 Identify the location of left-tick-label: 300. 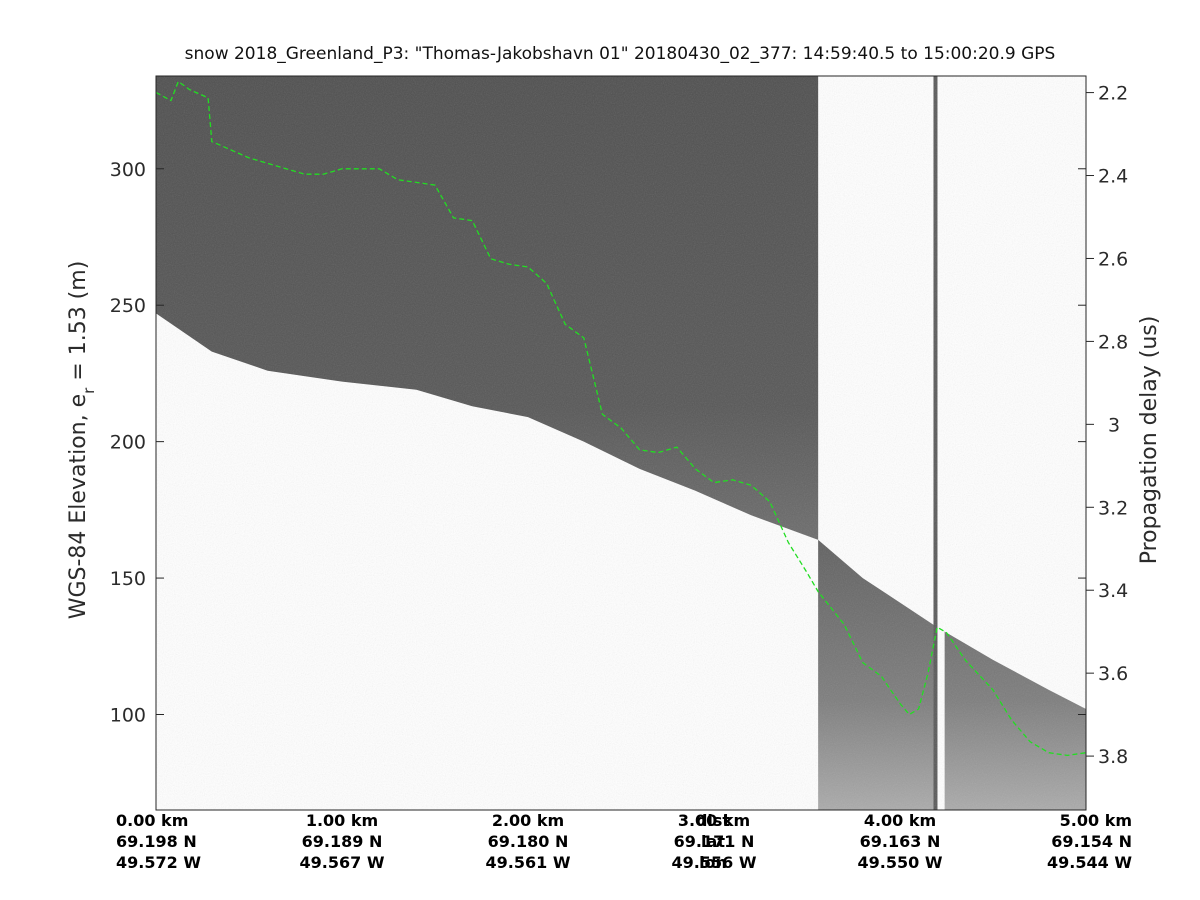
(128, 170).